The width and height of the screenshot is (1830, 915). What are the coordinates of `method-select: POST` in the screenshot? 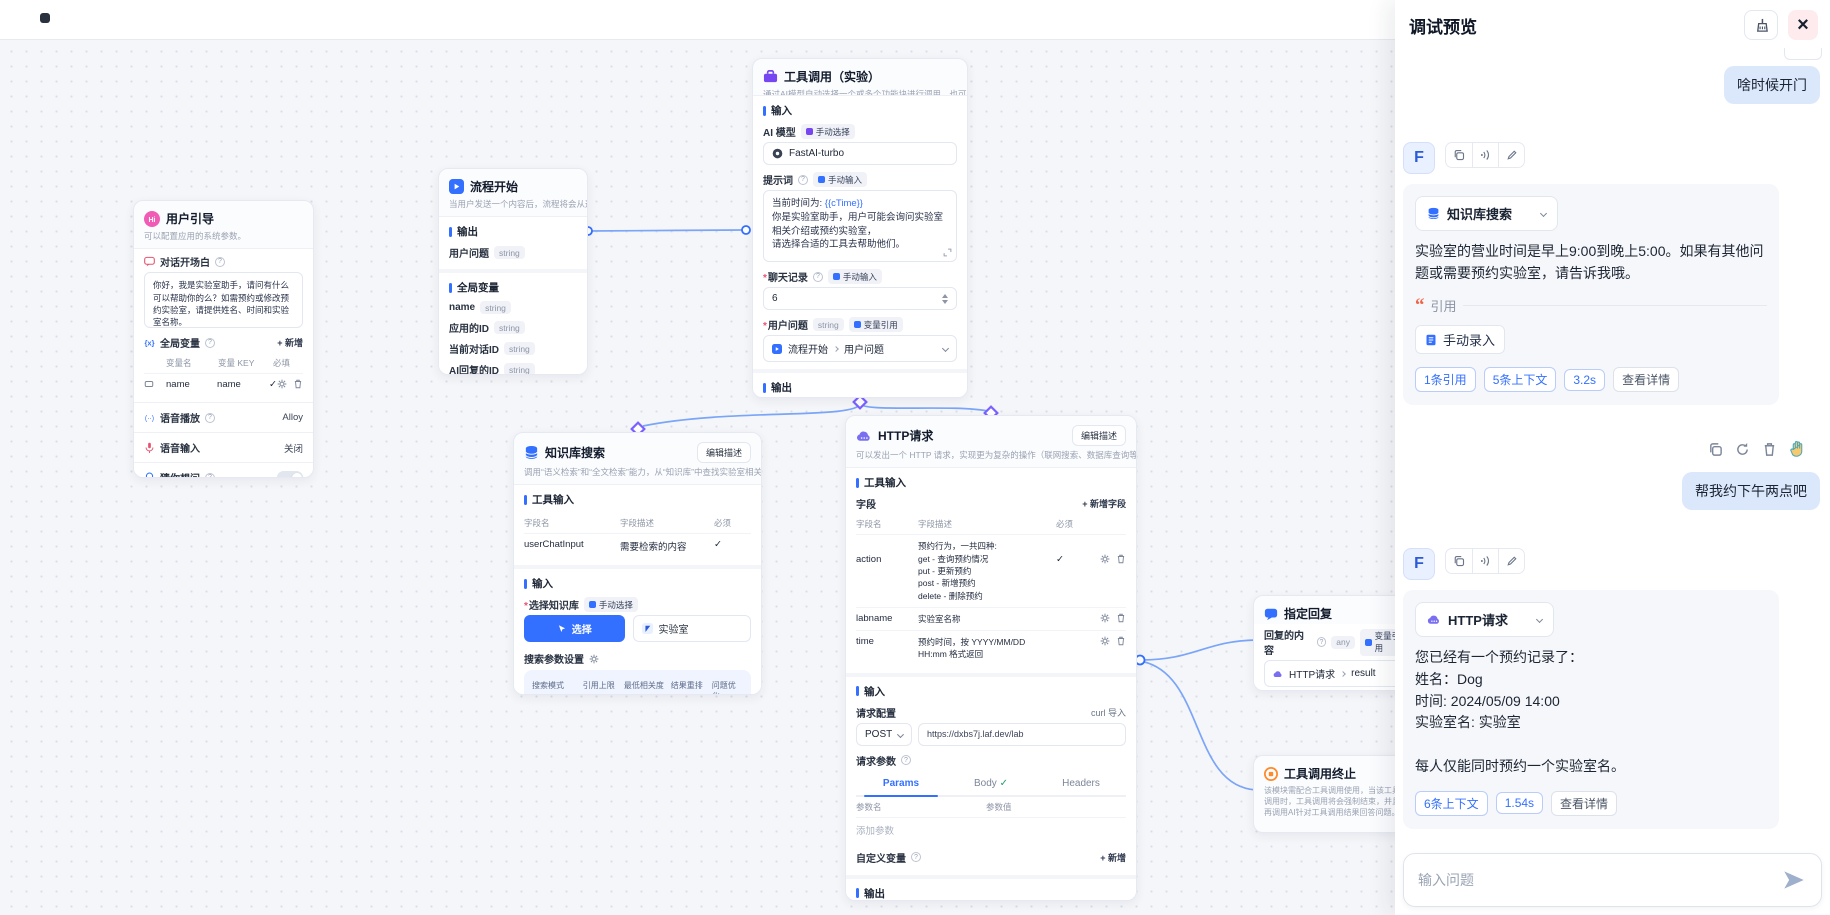 It's located at (884, 734).